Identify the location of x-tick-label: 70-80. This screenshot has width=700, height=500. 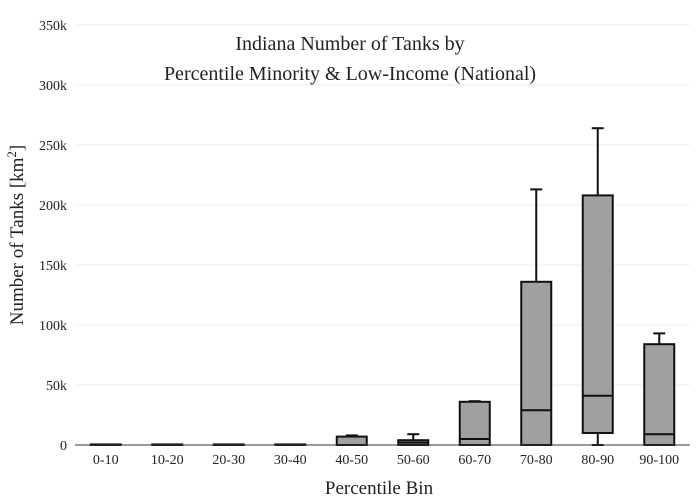
(536, 460).